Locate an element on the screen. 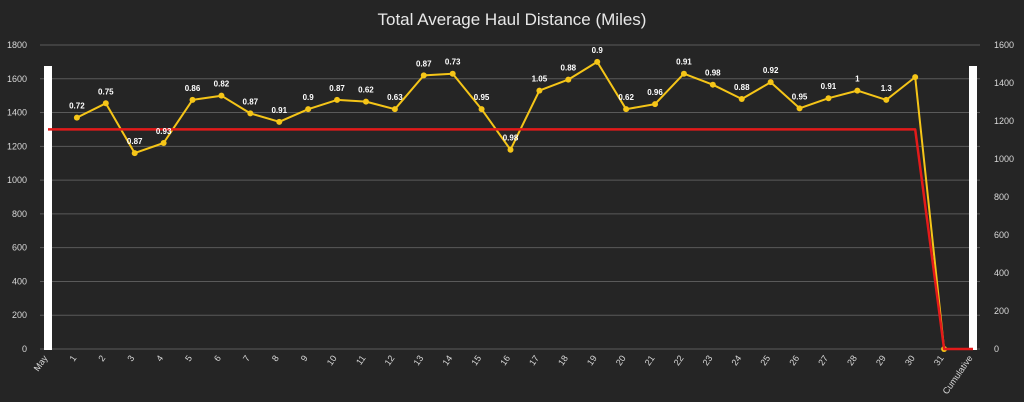 The width and height of the screenshot is (1024, 402). x-tick-label: 23 is located at coordinates (708, 360).